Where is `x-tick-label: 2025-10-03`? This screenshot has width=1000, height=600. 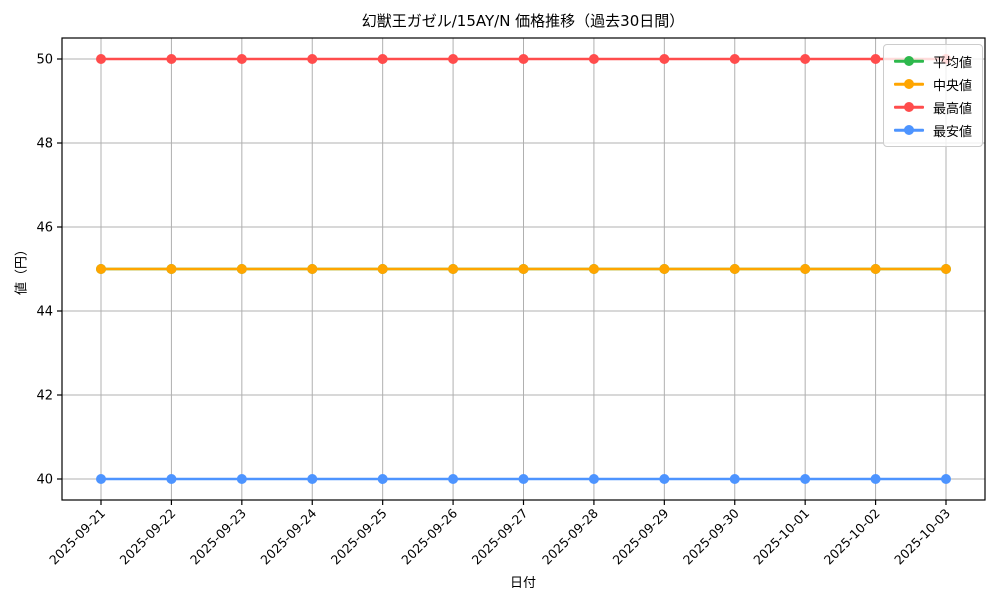
x-tick-label: 2025-10-03 is located at coordinates (922, 537).